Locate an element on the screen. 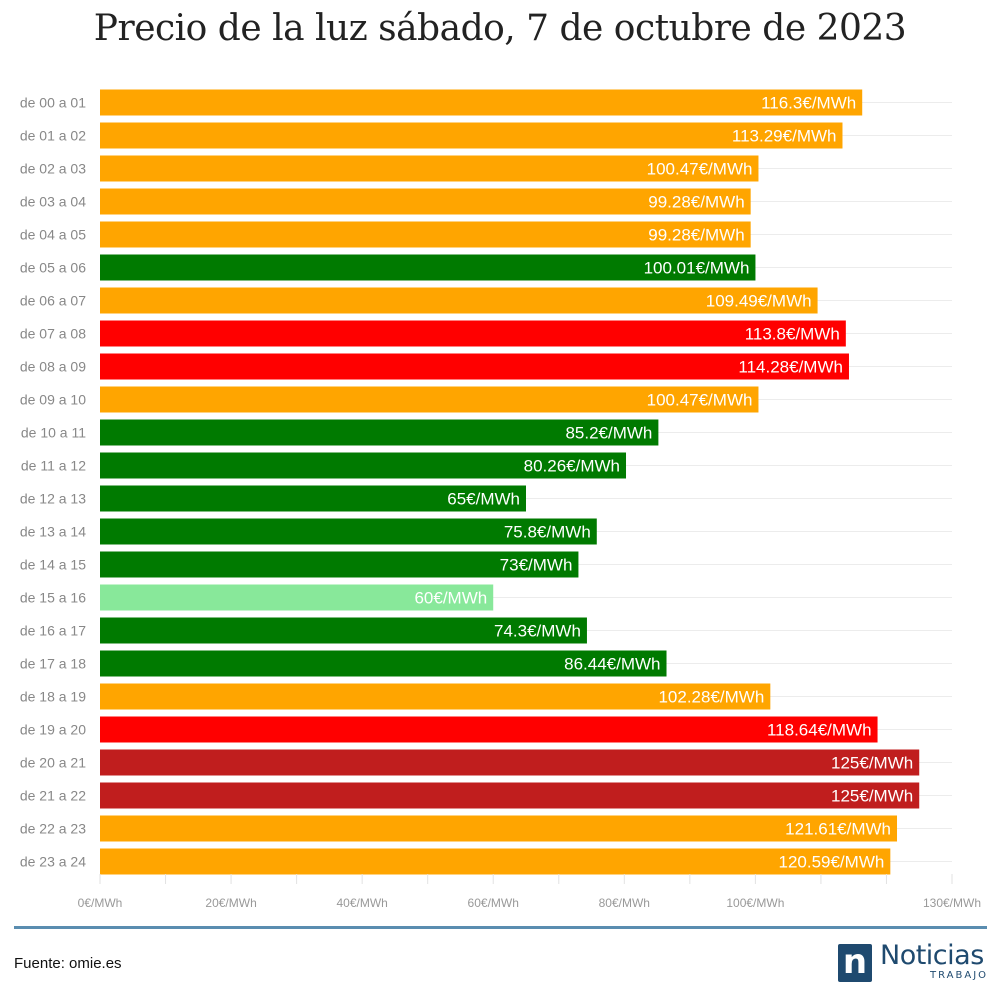 The image size is (1000, 1000). value-label: 121.61€/MWh is located at coordinates (838, 829).